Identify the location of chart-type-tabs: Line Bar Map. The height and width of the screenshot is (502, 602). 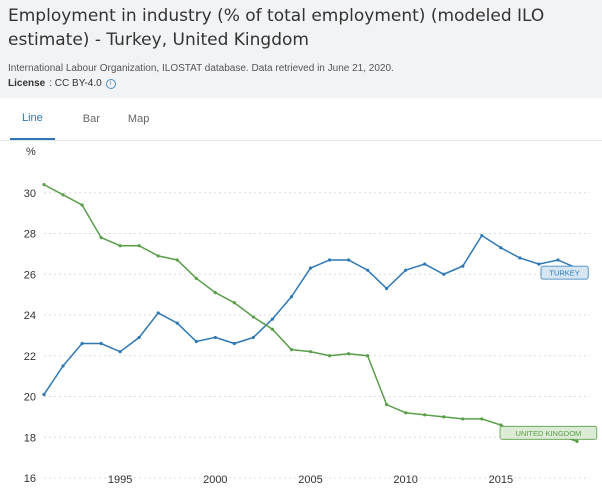
(301, 119).